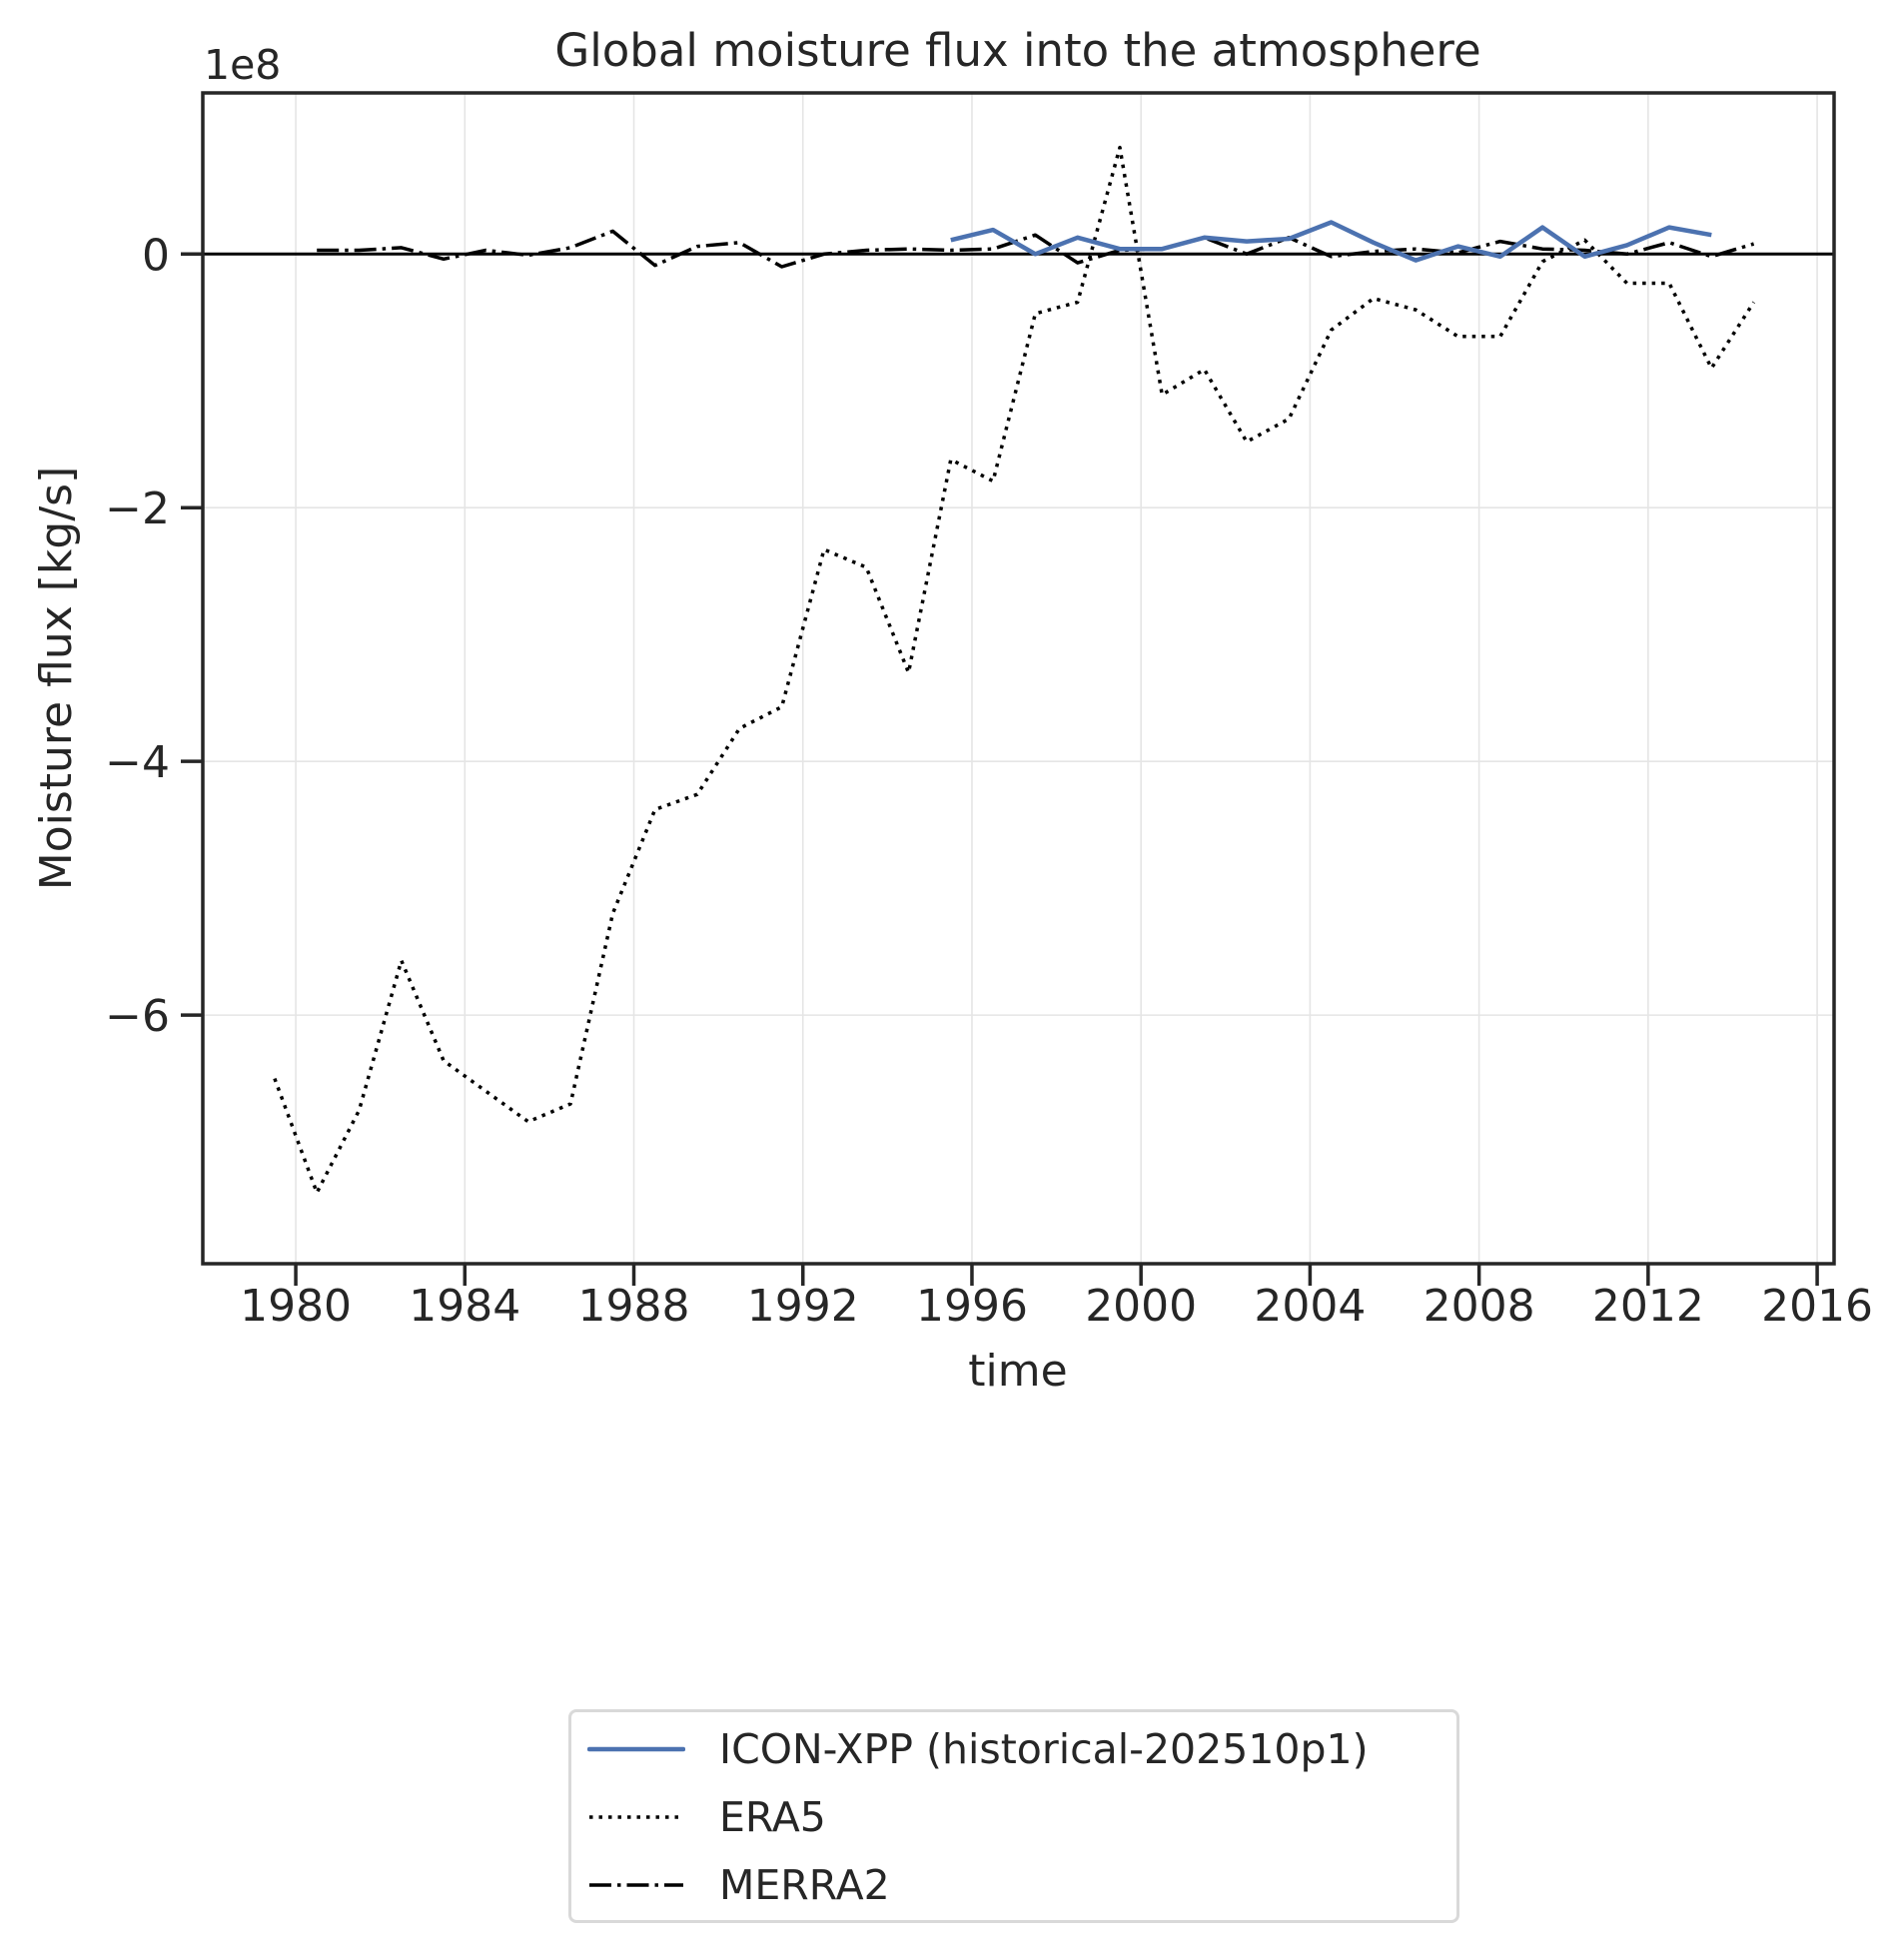  What do you see at coordinates (154, 636) in the screenshot?
I see `y-axis-ticks: 0 −2 −4 −6` at bounding box center [154, 636].